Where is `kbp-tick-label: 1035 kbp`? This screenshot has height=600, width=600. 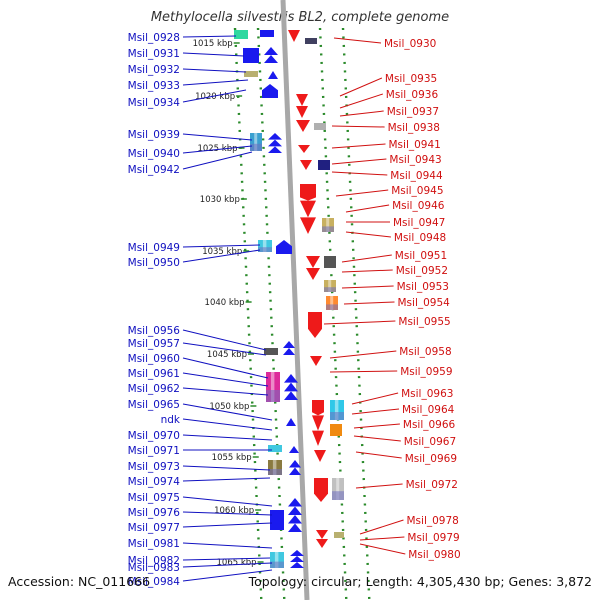
kbp-tick-label: 1035 kbp is located at coordinates (222, 252).